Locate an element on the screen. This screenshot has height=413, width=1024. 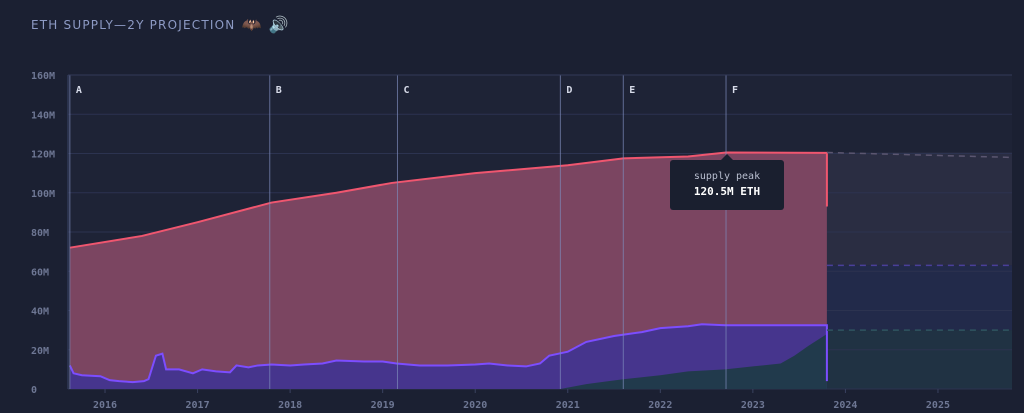
y-tick-label: 20M is located at coordinates (40, 351).